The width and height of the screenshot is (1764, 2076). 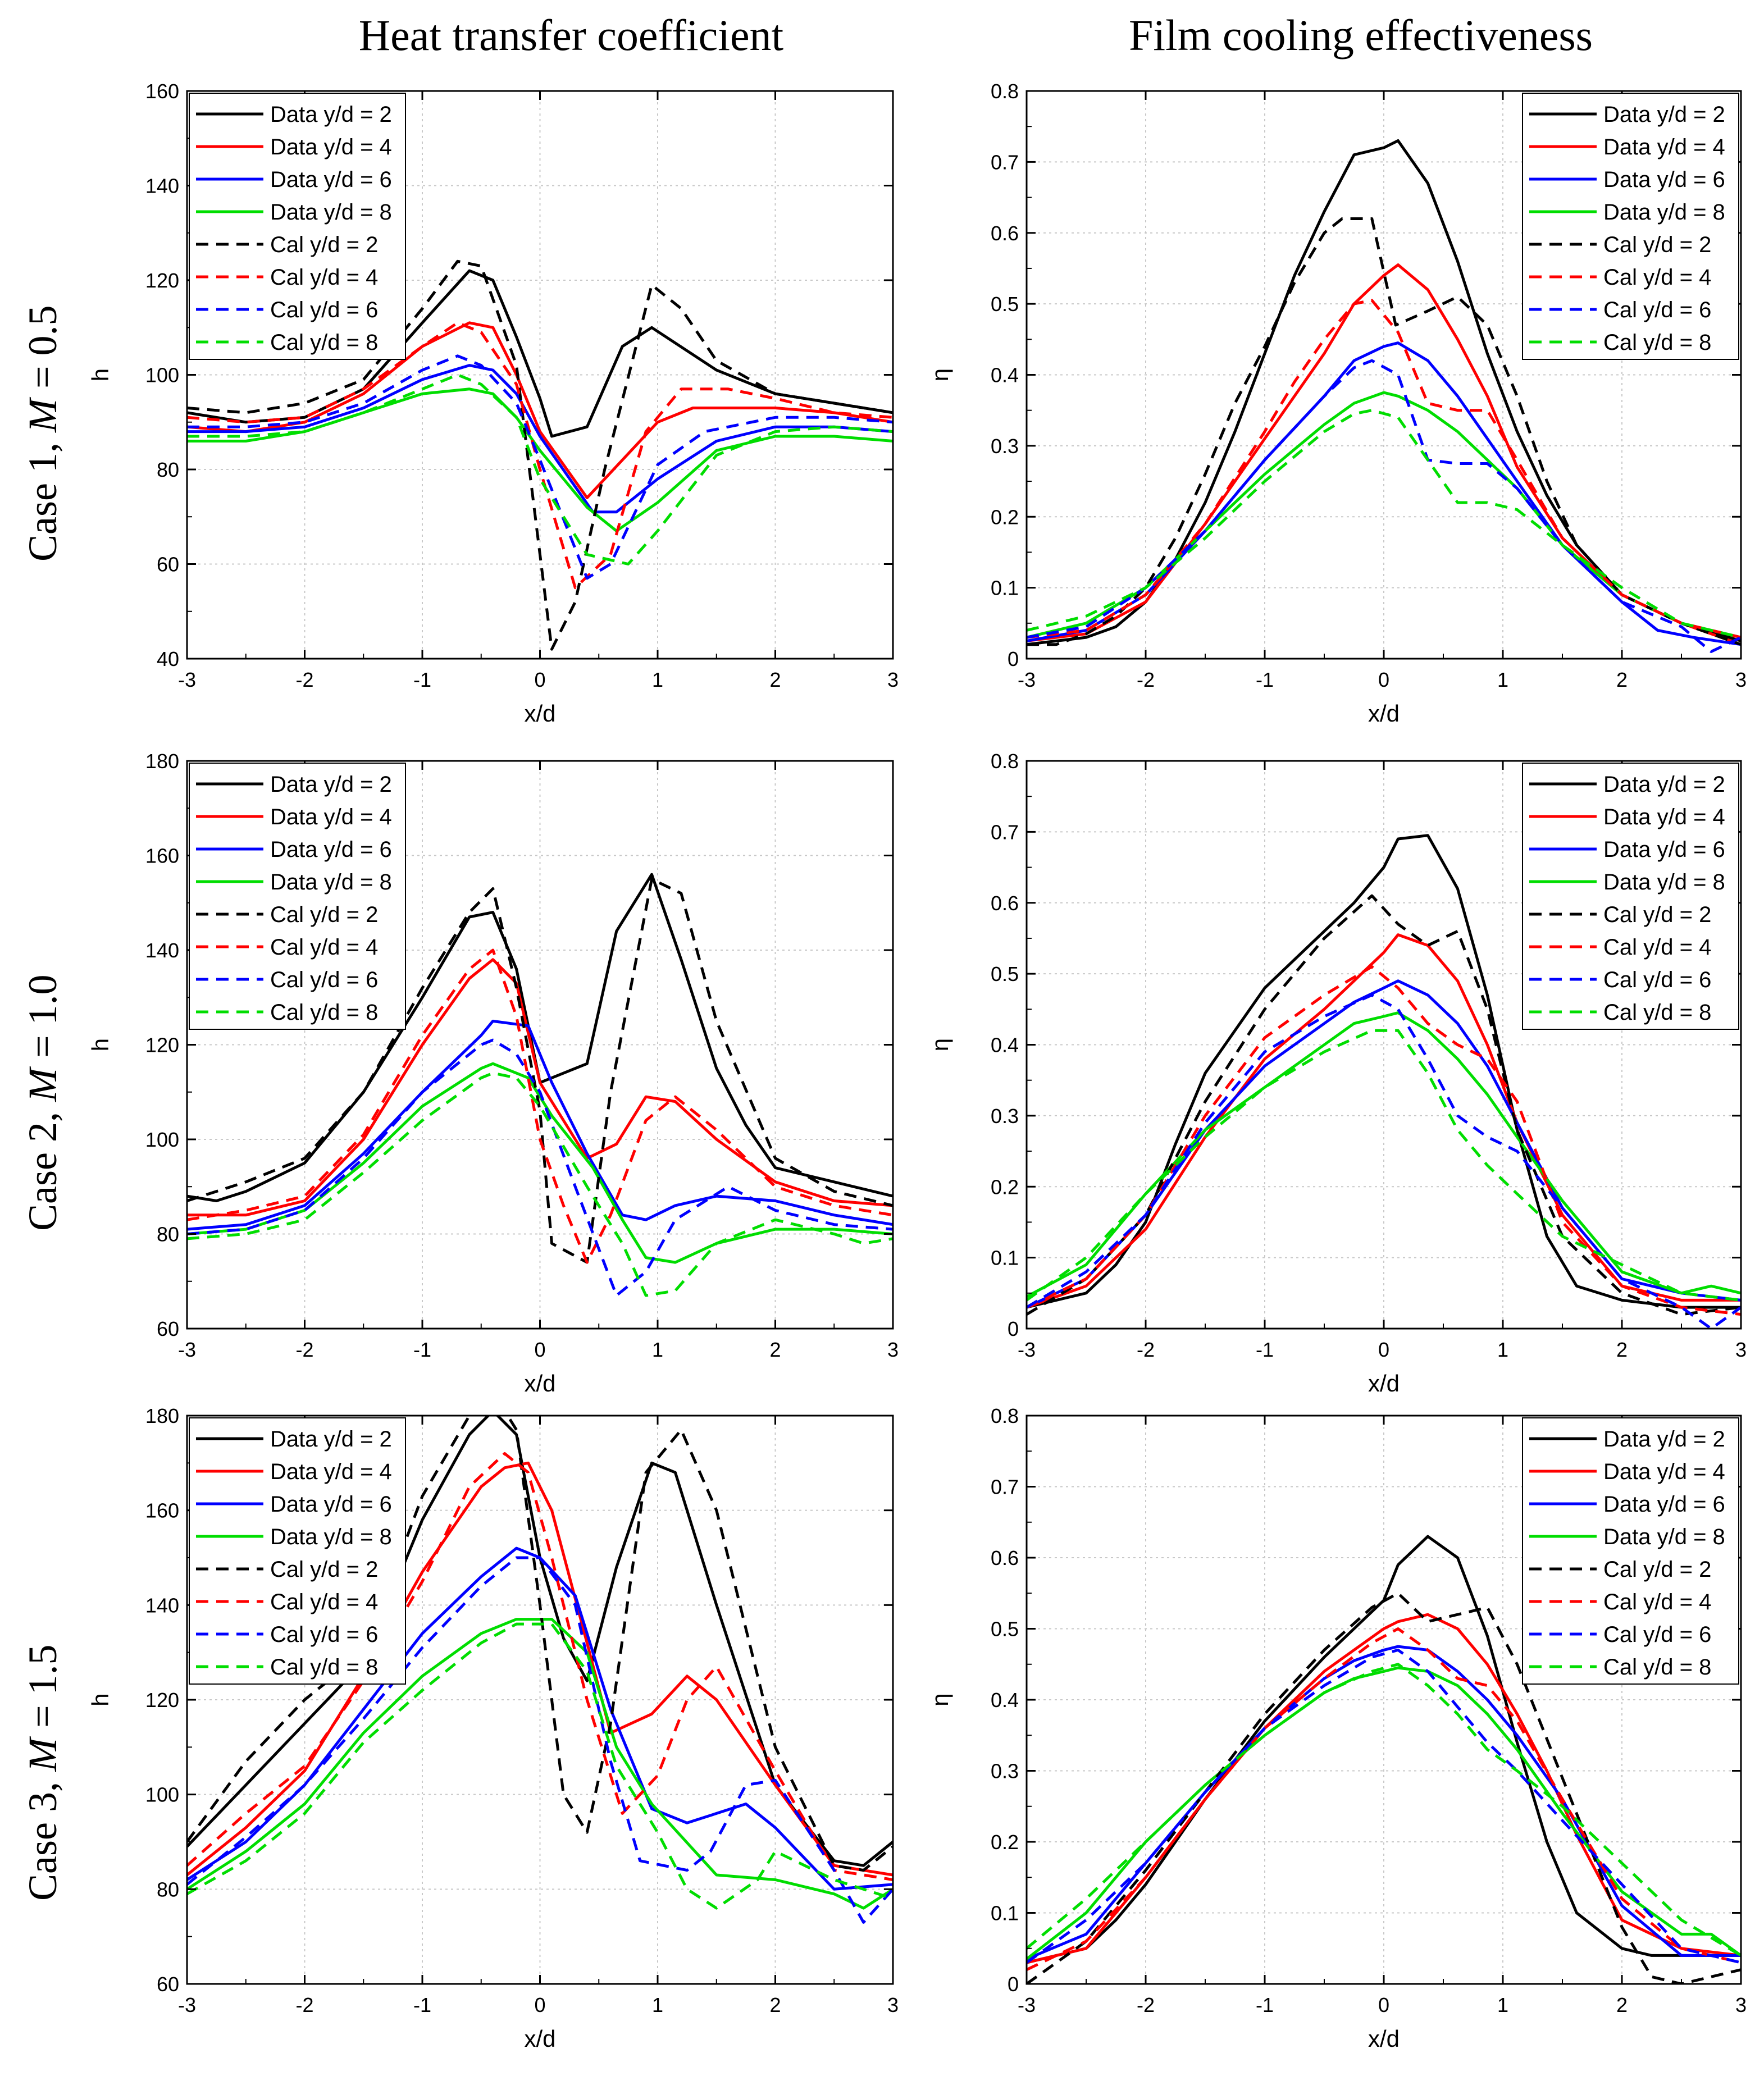 What do you see at coordinates (1005, 1187) in the screenshot?
I see `y-tick-label: 0.2` at bounding box center [1005, 1187].